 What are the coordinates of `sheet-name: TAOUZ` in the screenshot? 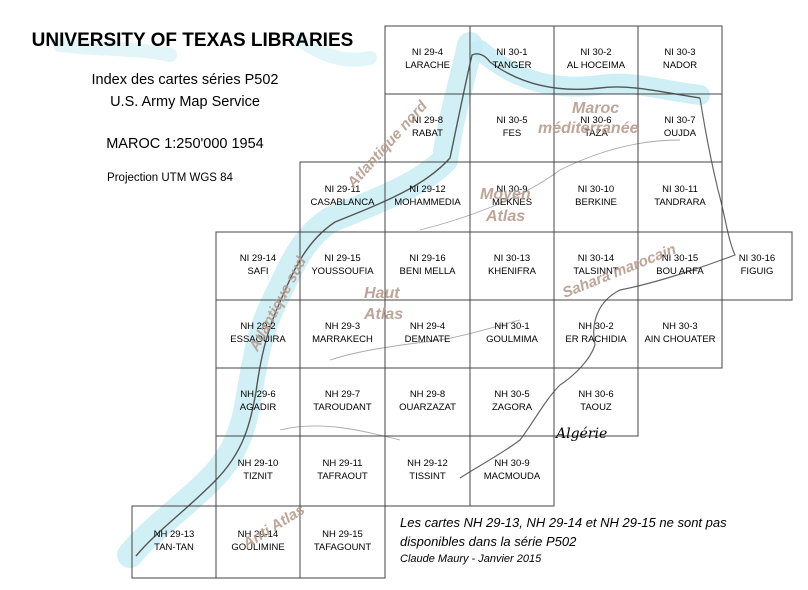 It's located at (596, 407).